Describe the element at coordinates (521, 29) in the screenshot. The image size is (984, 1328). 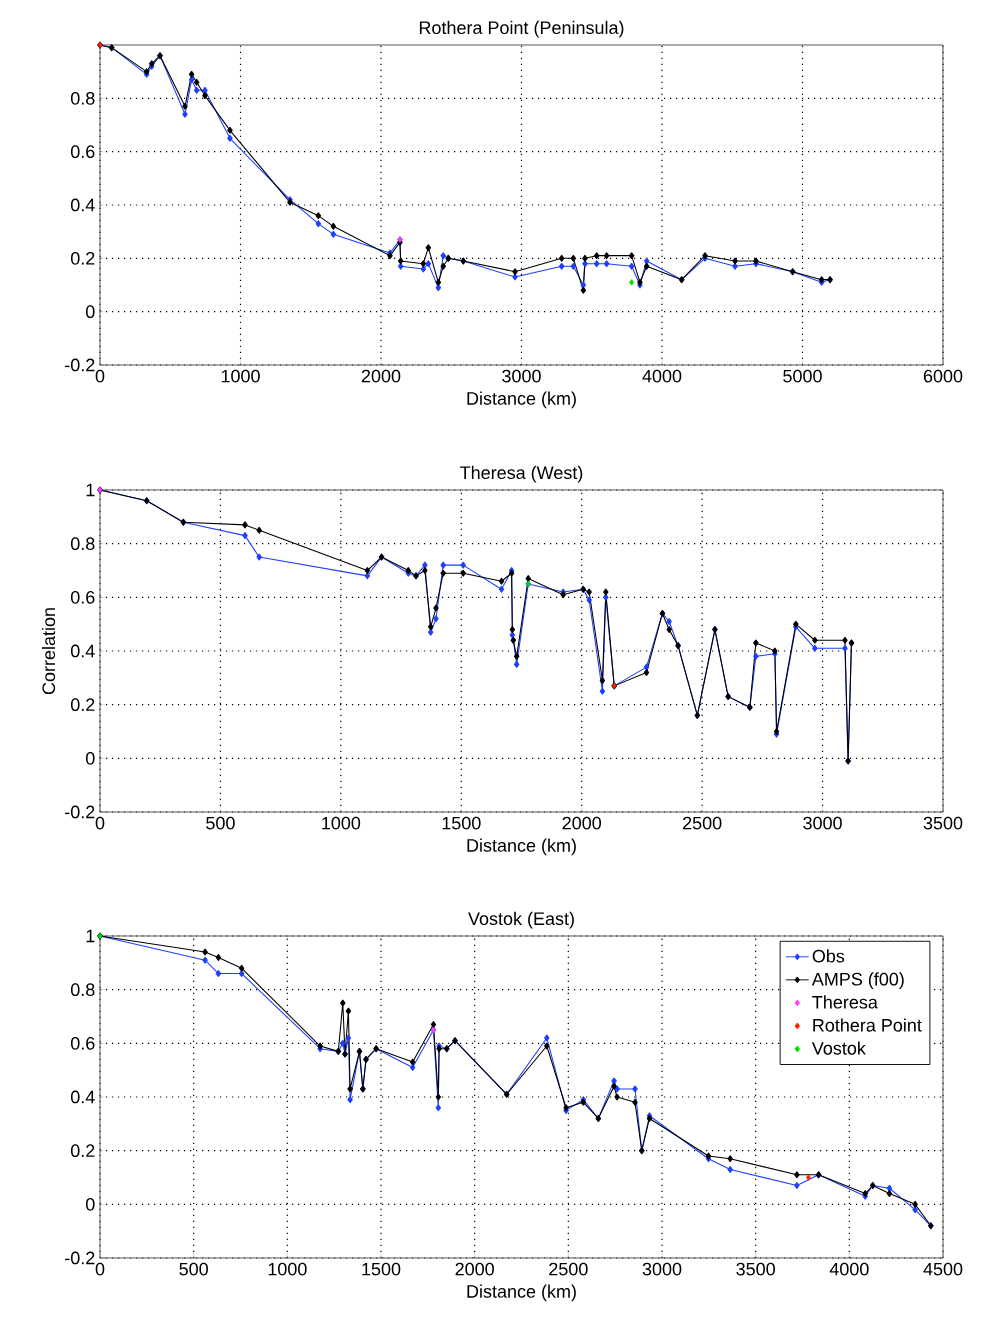
I see `chart-title: Rothera Point (Peninsula)` at that location.